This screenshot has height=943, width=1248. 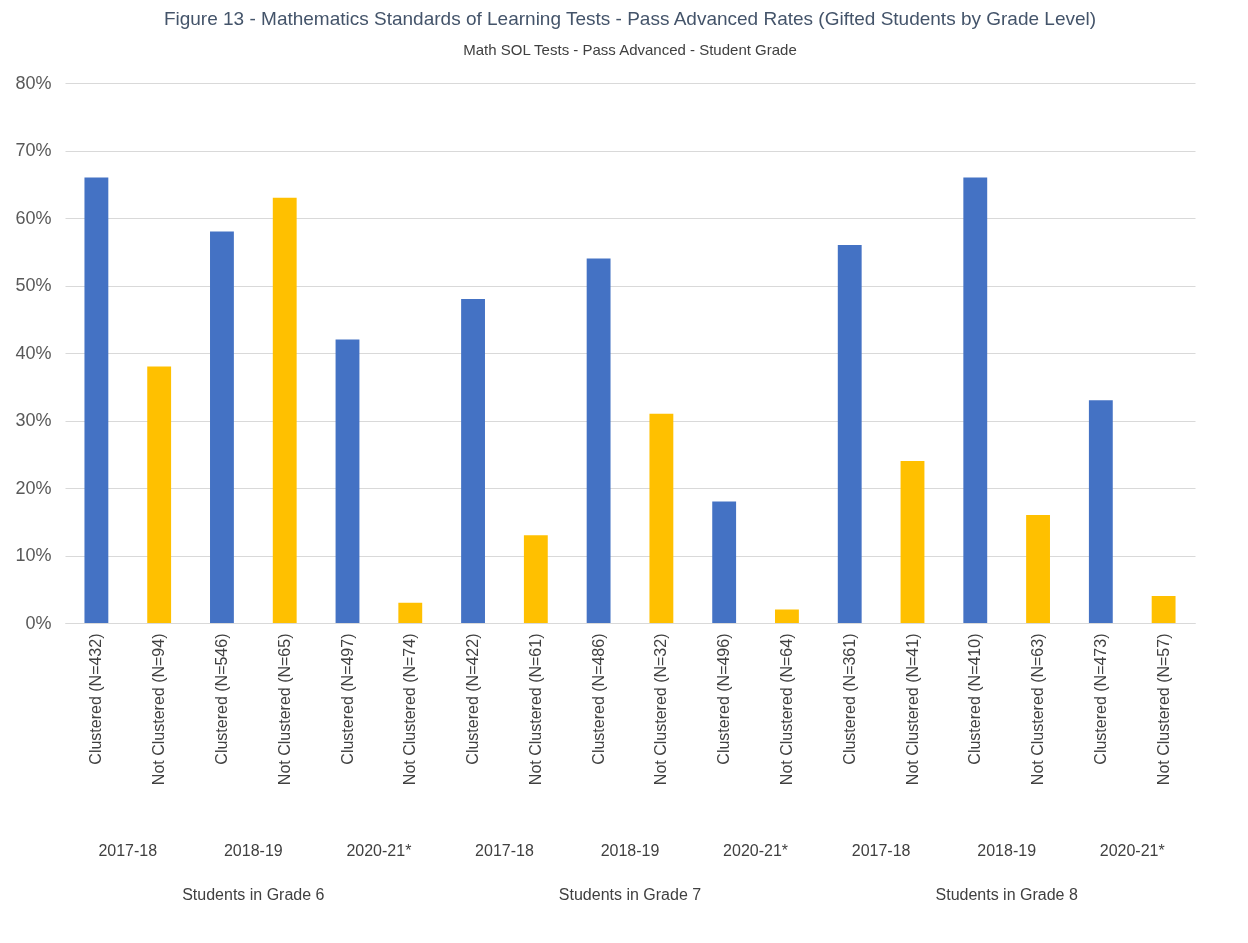 What do you see at coordinates (221, 699) in the screenshot?
I see `x-tick-label: Clustered (N=546)` at bounding box center [221, 699].